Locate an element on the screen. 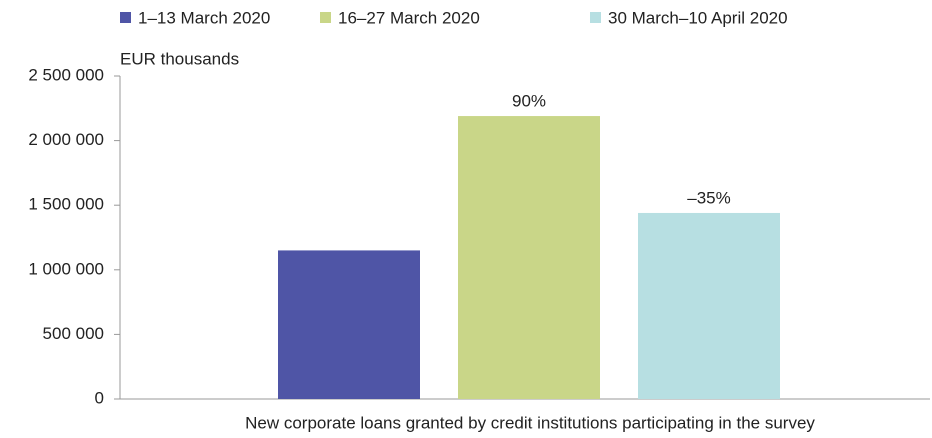 This screenshot has width=932, height=438. legend-label: 30 March–10 April 2020 is located at coordinates (698, 17).